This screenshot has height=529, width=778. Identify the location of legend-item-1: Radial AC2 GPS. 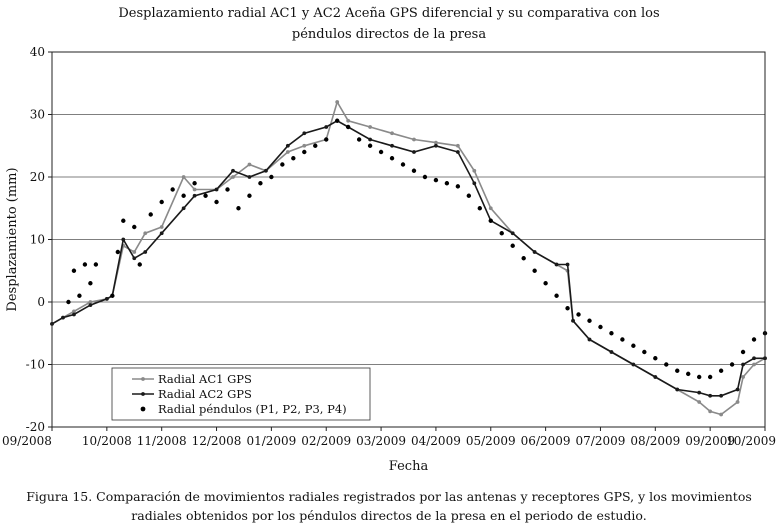
(192, 394).